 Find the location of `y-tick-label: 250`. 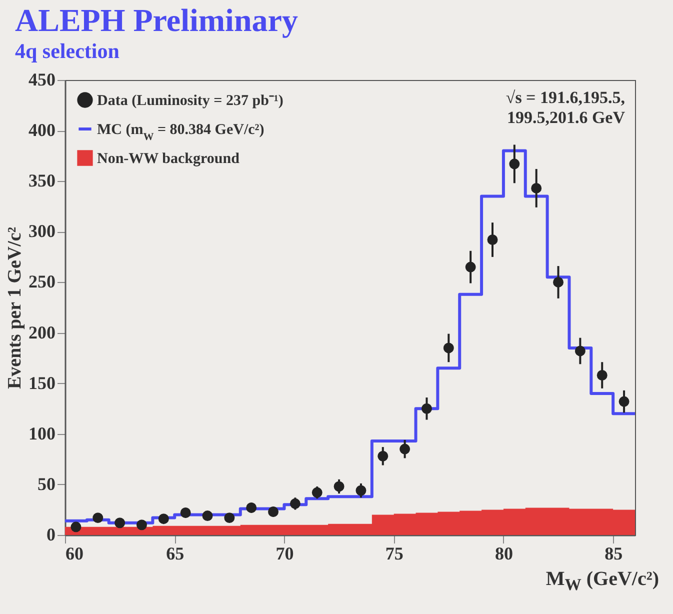

y-tick-label: 250 is located at coordinates (42, 282).